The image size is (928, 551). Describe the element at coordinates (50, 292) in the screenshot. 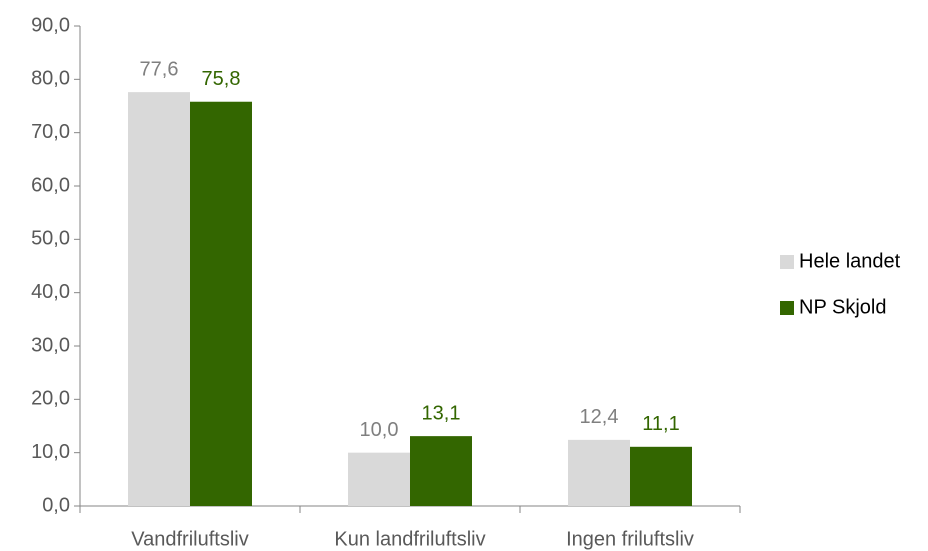

I see `y-tick-label: 40,0` at that location.